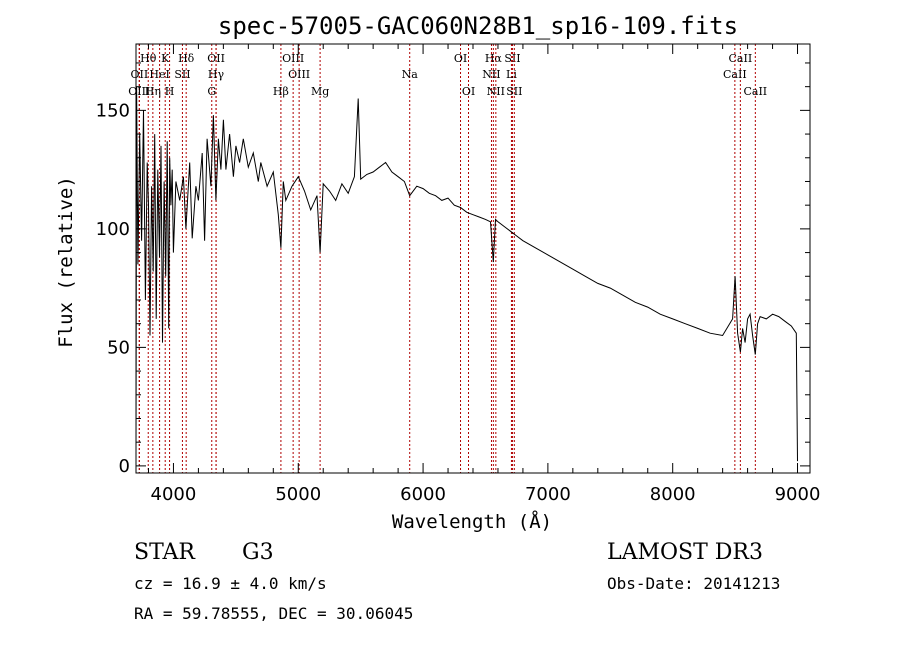 The height and width of the screenshot is (649, 900). I want to click on y-tick-label-50: 50, so click(118, 347).